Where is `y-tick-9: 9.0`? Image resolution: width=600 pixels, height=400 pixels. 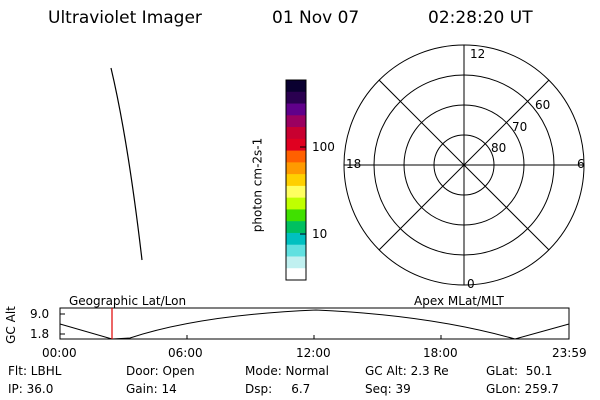 y-tick-9: 9.0 is located at coordinates (40, 314).